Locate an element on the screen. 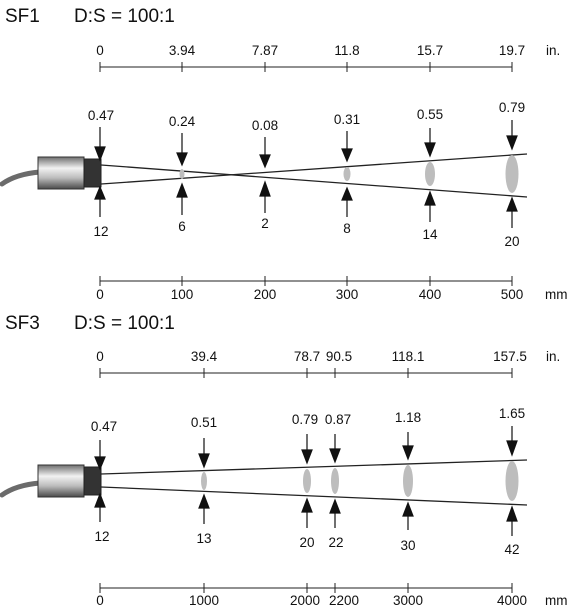  spot-size-inch-label: 1.65 is located at coordinates (512, 413).